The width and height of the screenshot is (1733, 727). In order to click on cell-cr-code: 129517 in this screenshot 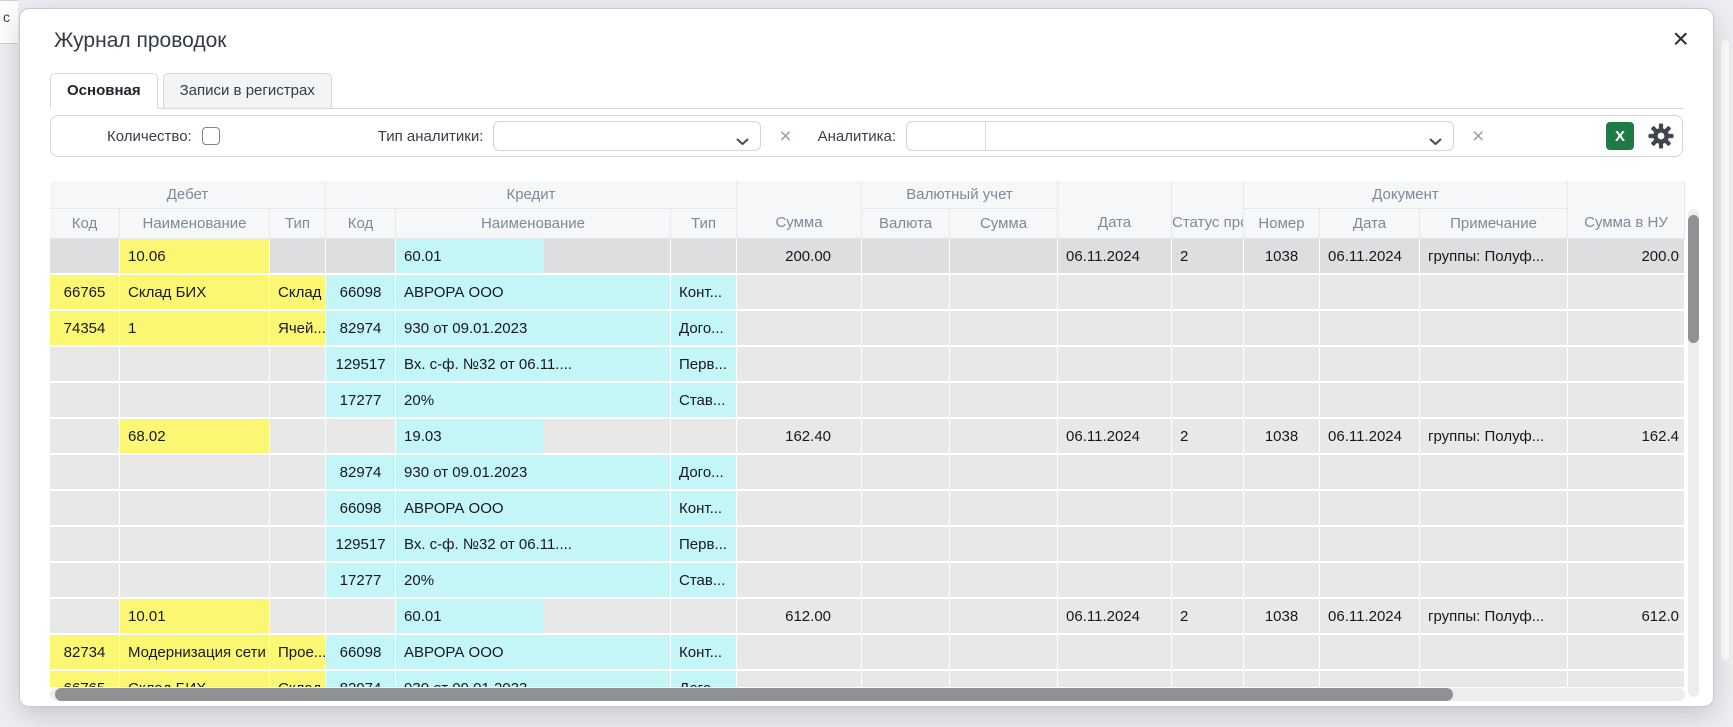, I will do `click(361, 365)`.